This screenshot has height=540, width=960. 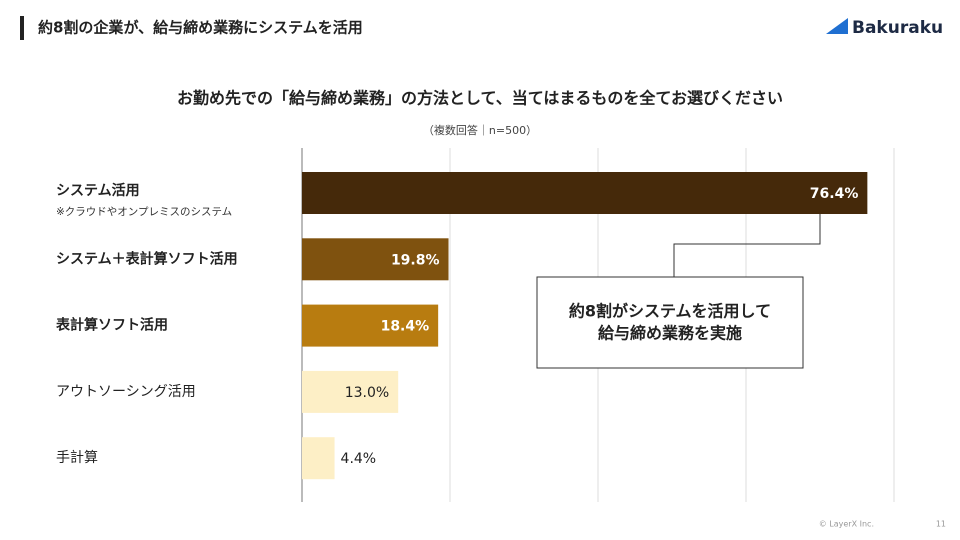 I want to click on callout-box, so click(x=670, y=322).